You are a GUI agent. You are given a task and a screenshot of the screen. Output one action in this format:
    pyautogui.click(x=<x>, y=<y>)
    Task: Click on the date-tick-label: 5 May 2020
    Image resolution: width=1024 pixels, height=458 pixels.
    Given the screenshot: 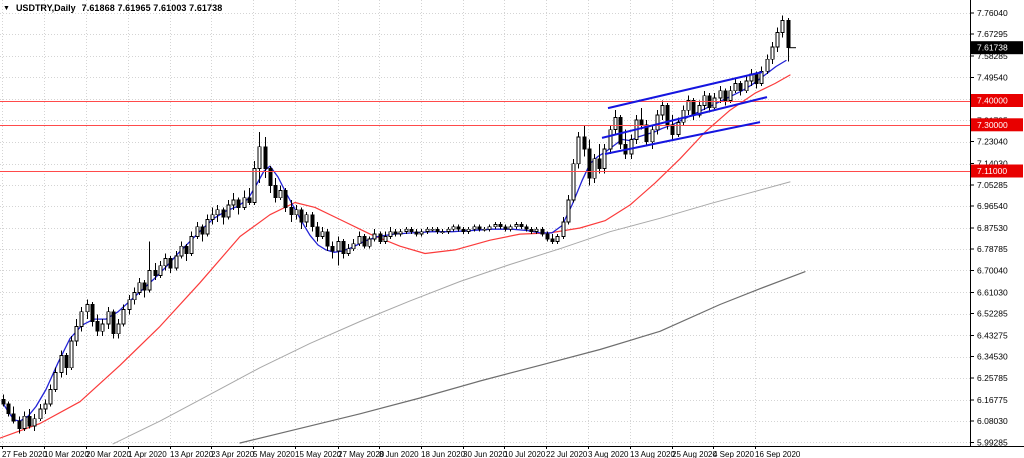 What is the action you would take?
    pyautogui.click(x=274, y=454)
    